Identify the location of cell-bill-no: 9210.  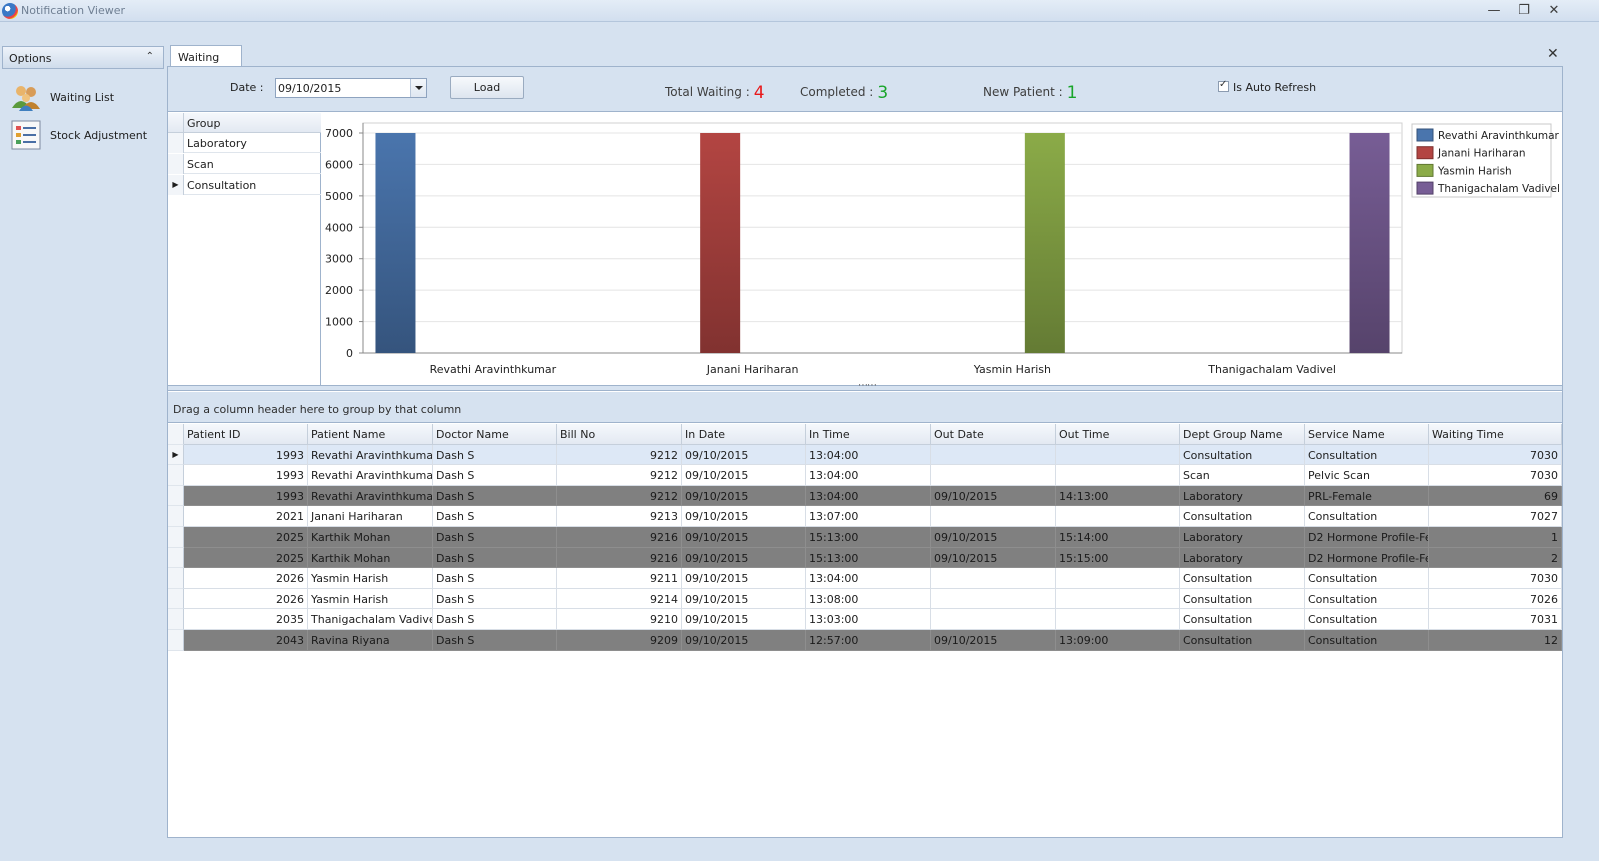
(619, 619).